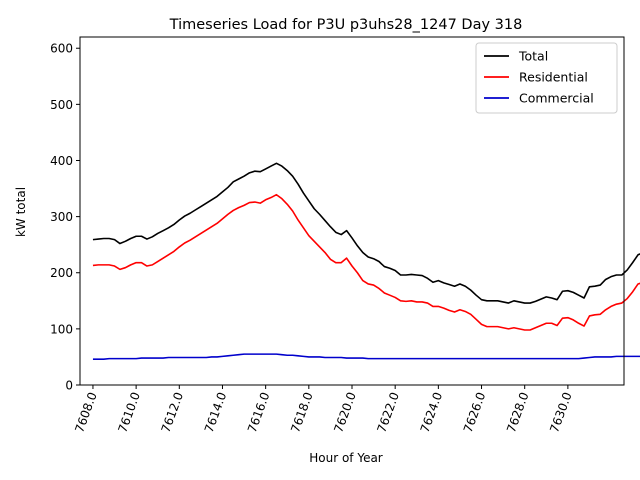 This screenshot has height=480, width=640. What do you see at coordinates (556, 98) in the screenshot?
I see `legend-label-commercial: Commercial` at bounding box center [556, 98].